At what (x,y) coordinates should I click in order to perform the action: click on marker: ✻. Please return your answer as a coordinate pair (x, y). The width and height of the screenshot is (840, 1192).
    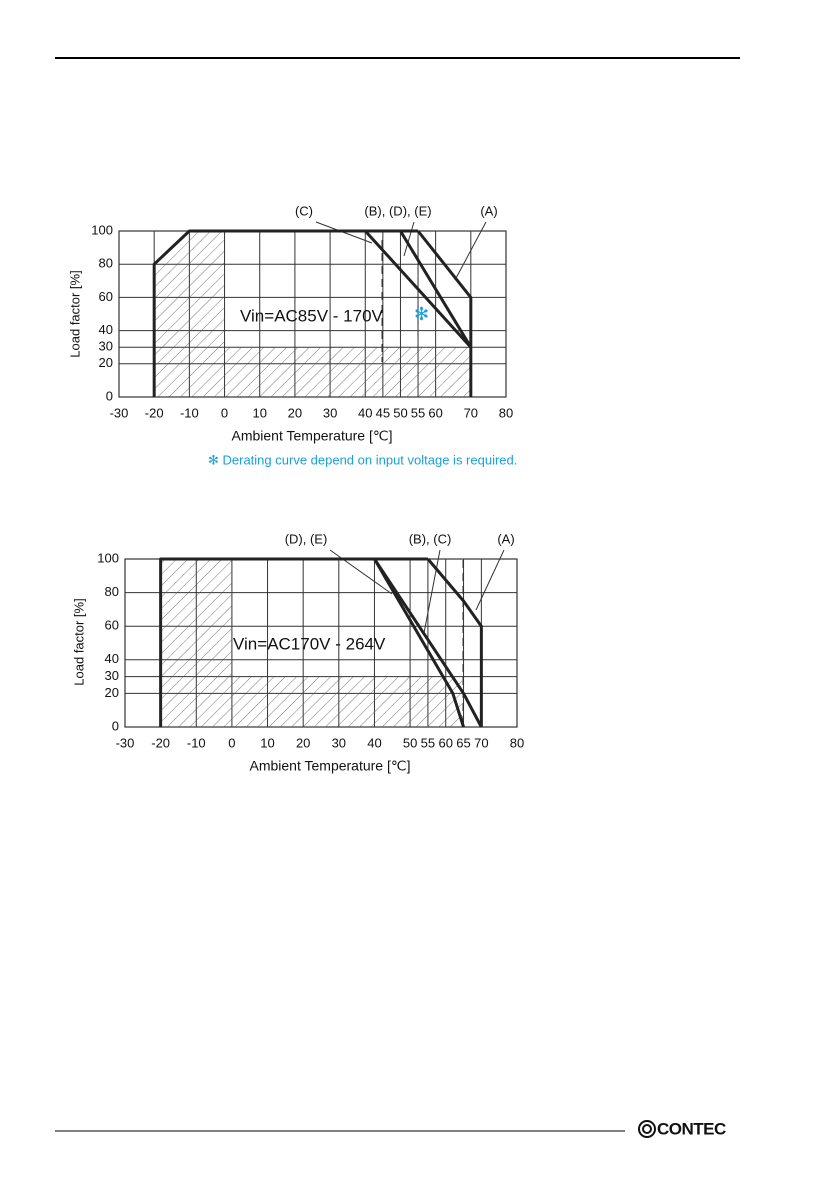
    Looking at the image, I should click on (421, 314).